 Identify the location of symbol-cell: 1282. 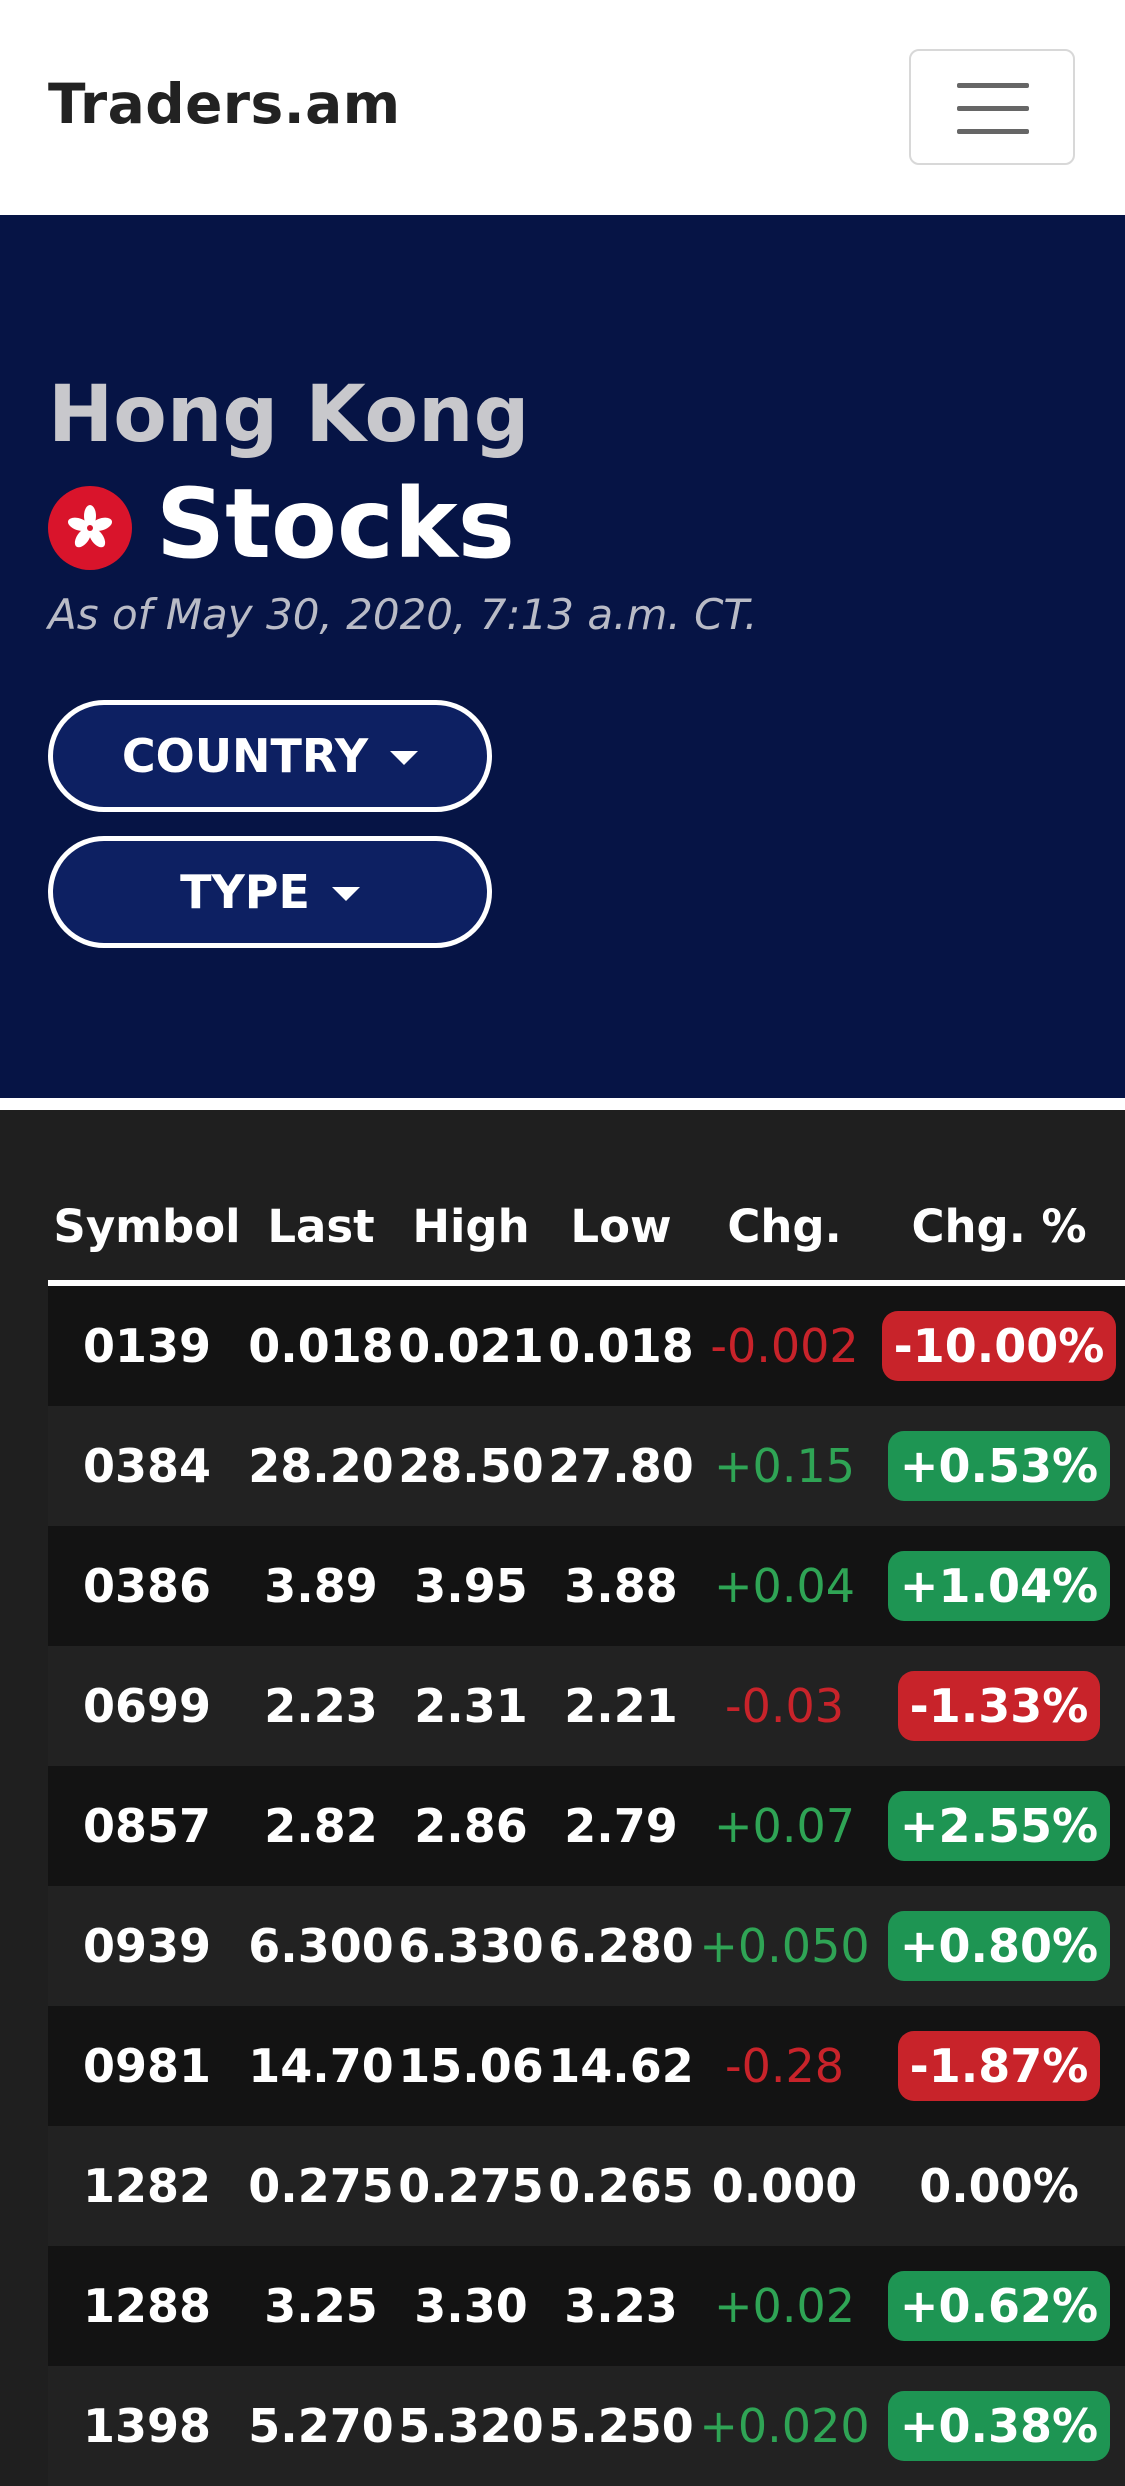
(147, 2186).